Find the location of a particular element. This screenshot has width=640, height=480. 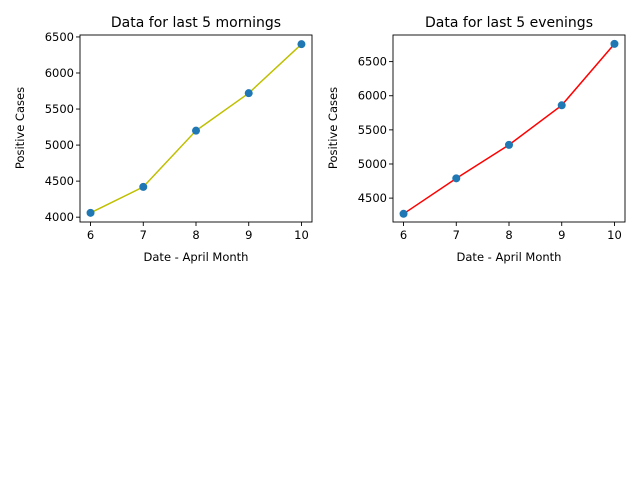

chart-title: Data for last 5 evenings is located at coordinates (509, 23).